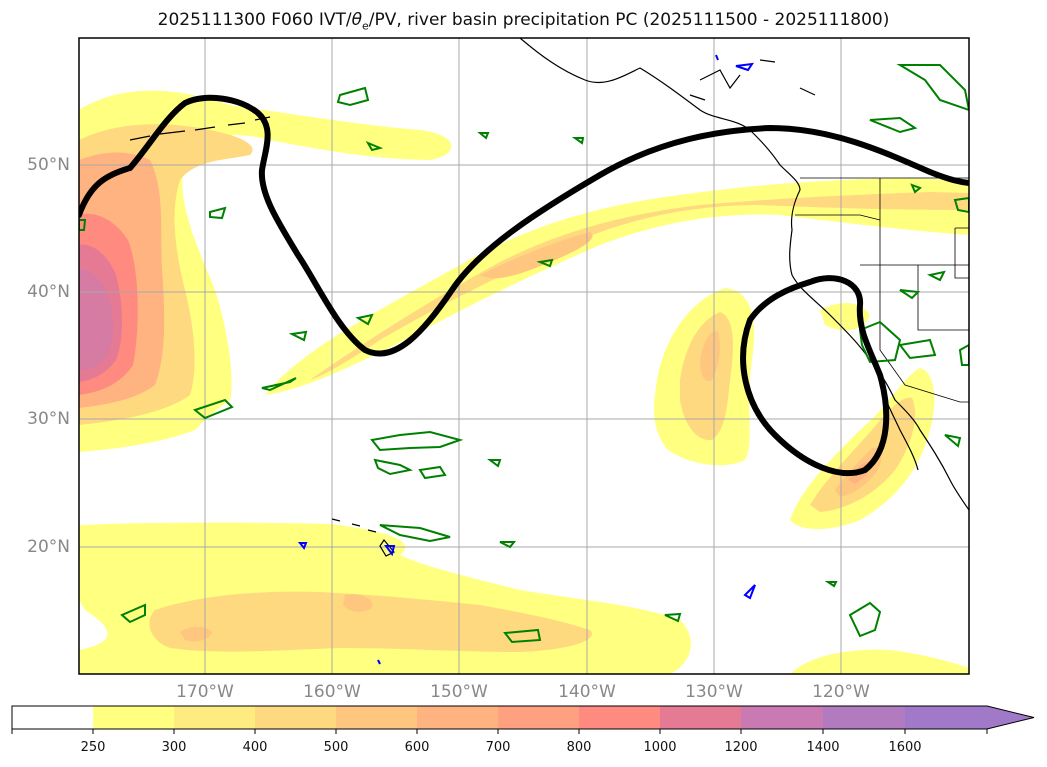 Image resolution: width=1047 pixels, height=767 pixels. I want to click on alaska-islands, so click(752, 80).